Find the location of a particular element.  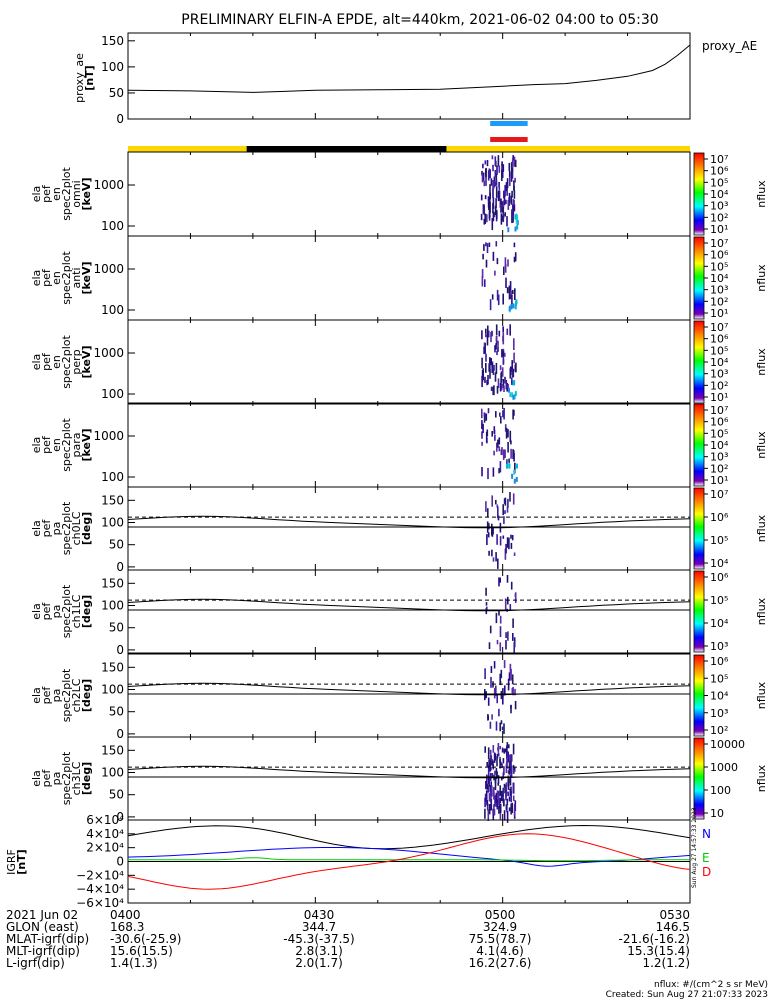

footer-row-label: MLAT-igrf(dip) is located at coordinates (47, 939).